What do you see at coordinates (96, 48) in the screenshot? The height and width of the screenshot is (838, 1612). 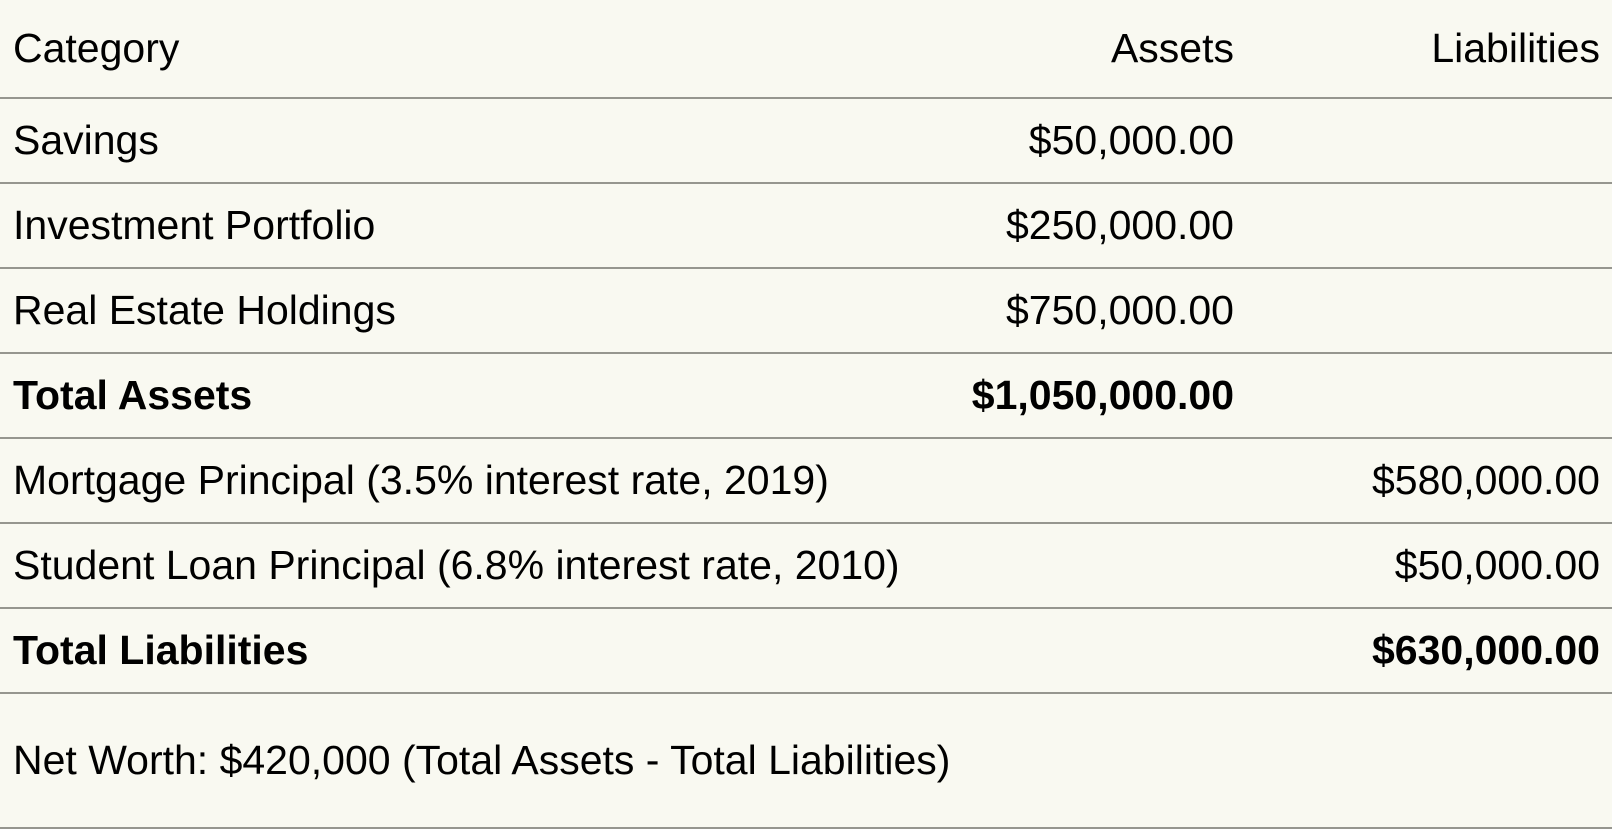 I see `header-category: Category` at bounding box center [96, 48].